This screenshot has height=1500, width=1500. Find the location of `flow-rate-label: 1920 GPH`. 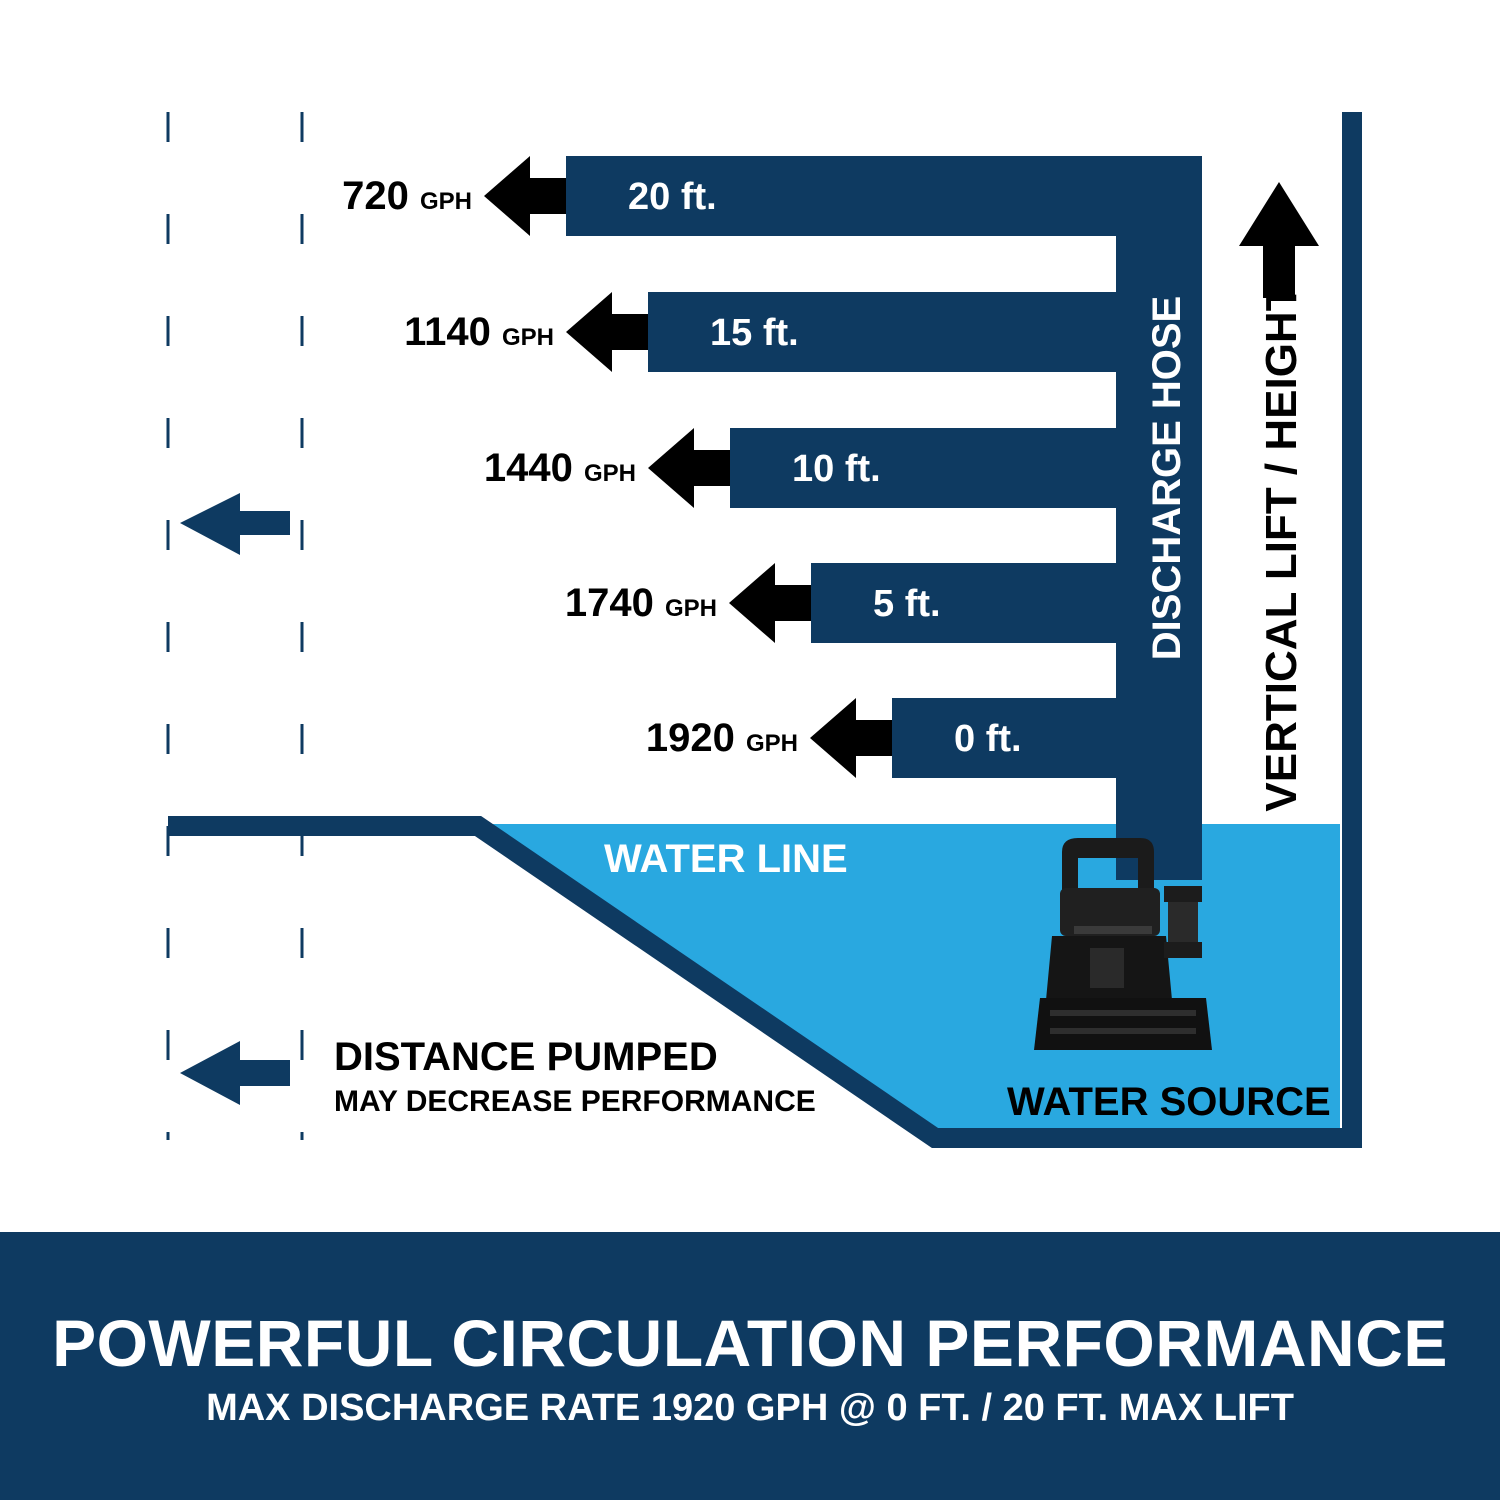

flow-rate-label: 1920 GPH is located at coordinates (722, 738).